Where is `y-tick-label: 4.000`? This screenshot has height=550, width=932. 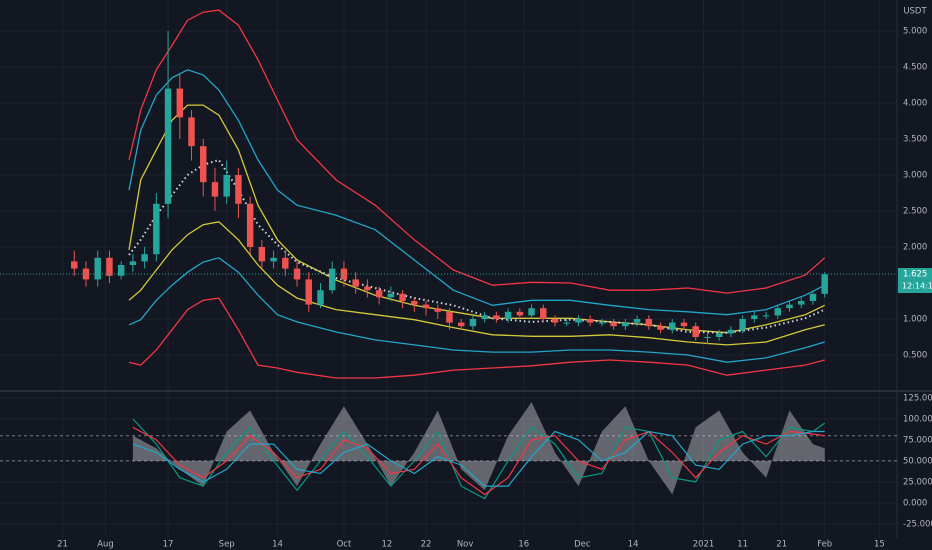 y-tick-label: 4.000 is located at coordinates (915, 103).